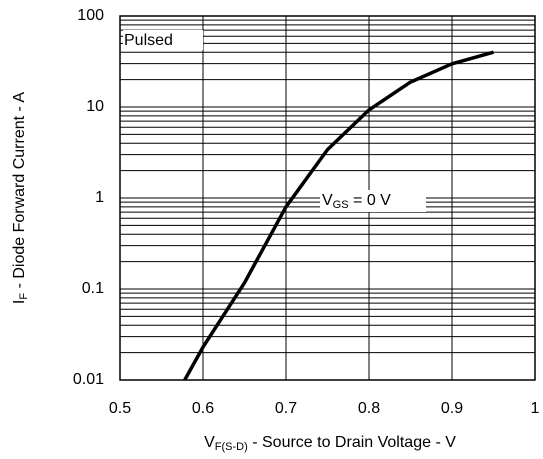 This screenshot has width=543, height=459. Describe the element at coordinates (90, 15) in the screenshot. I see `y-tick-label: 100` at that location.